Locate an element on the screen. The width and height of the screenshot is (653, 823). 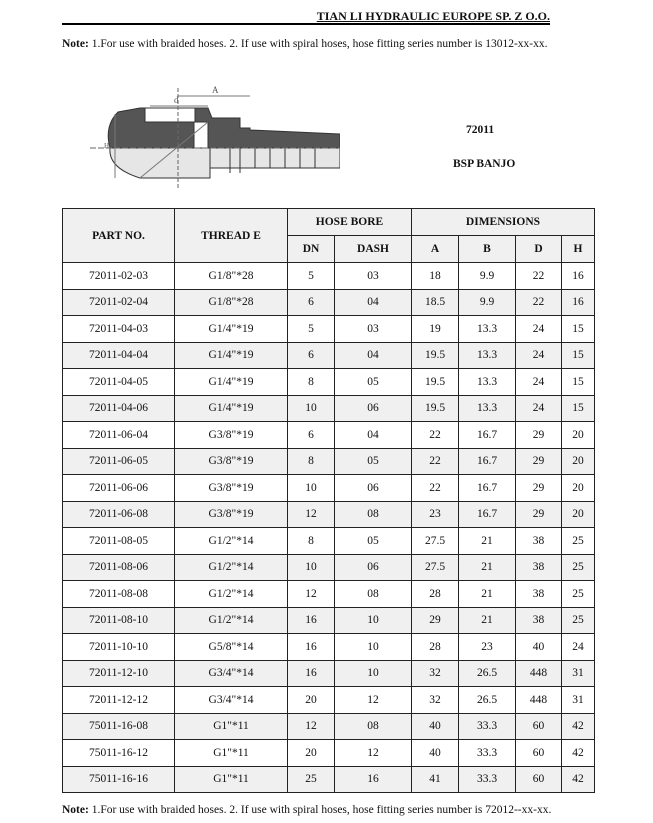
table-row: 72011-04-05 G1/4"*19 8 05 19.5 13.3 24 15 is located at coordinates (328, 382).